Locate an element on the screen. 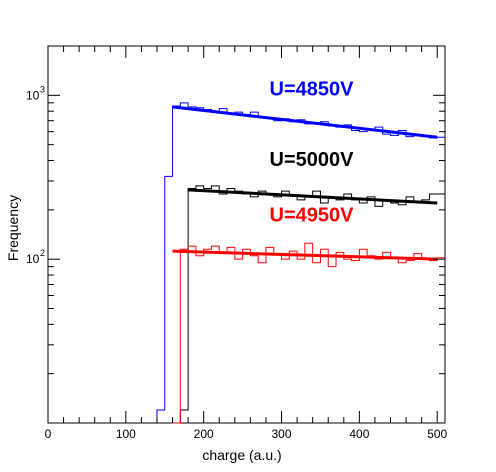 The image size is (496, 472). y-tick-exponent: 2 is located at coordinates (42, 253).